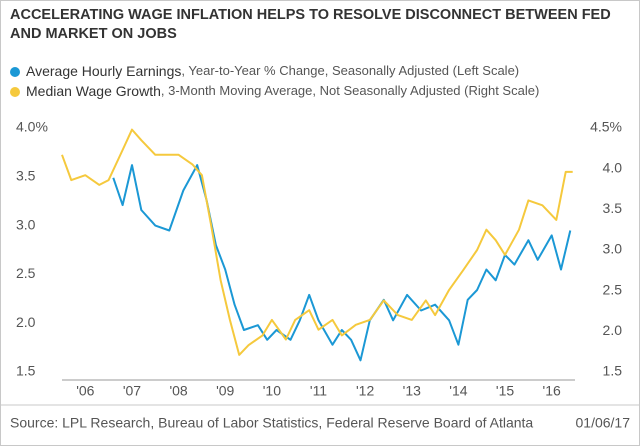 The width and height of the screenshot is (640, 446). Describe the element at coordinates (103, 71) in the screenshot. I see `legend-name: Average Hourly Earnings` at that location.